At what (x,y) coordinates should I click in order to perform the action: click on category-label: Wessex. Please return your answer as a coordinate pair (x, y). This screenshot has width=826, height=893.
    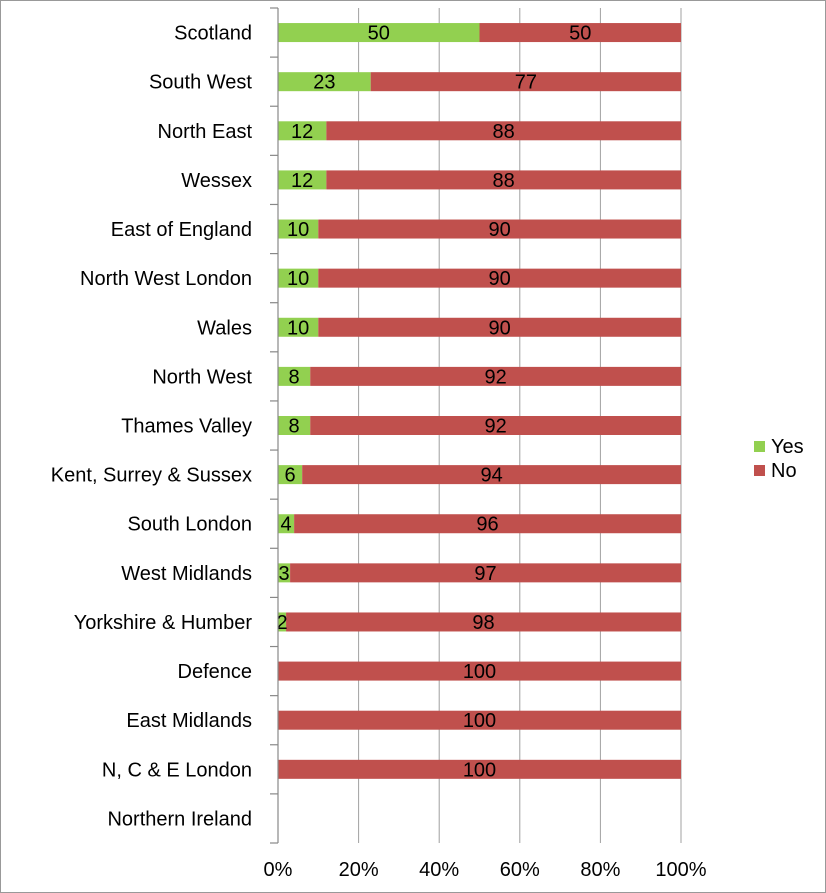
    Looking at the image, I should click on (216, 181).